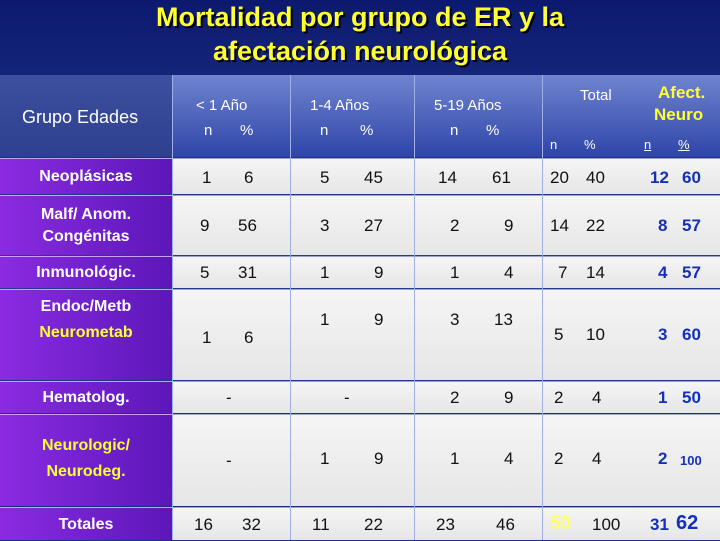  Describe the element at coordinates (468, 105) in the screenshot. I see `col-5-19-label: 5-19 Años` at that location.